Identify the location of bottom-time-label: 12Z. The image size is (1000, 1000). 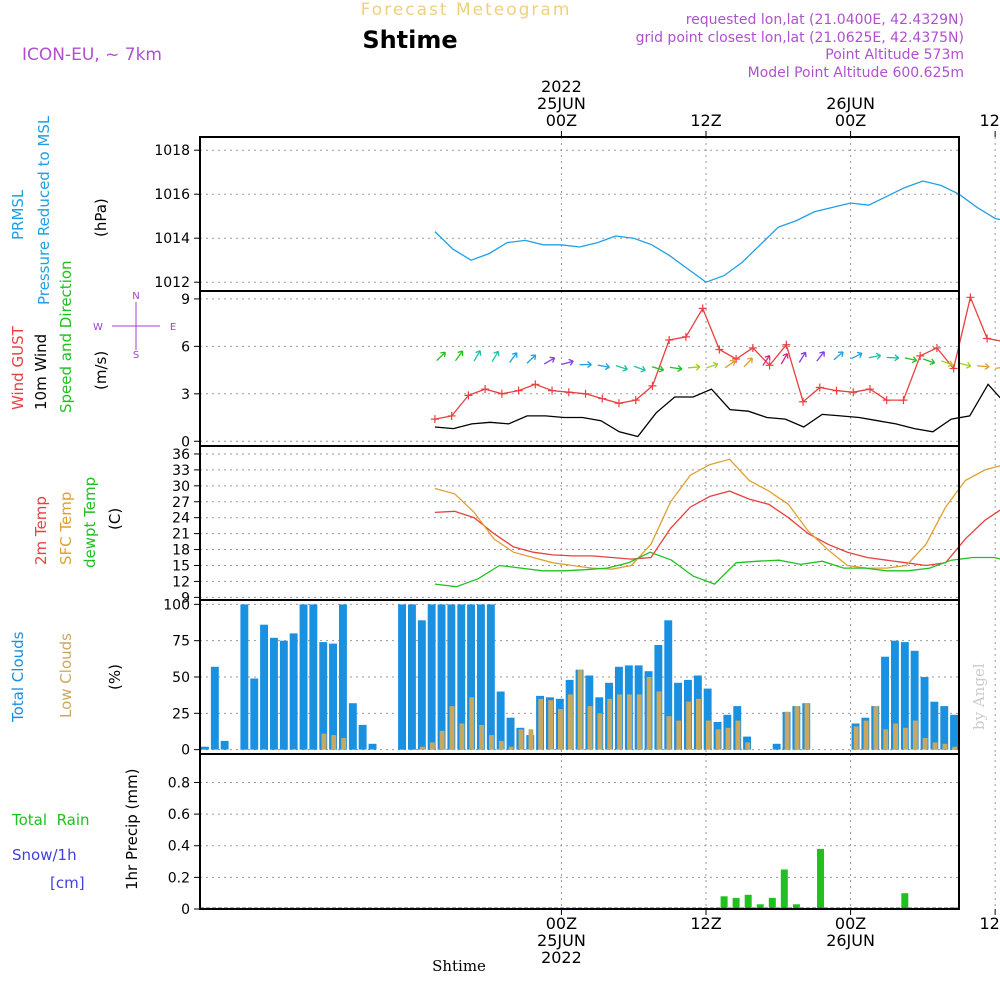
(705, 923).